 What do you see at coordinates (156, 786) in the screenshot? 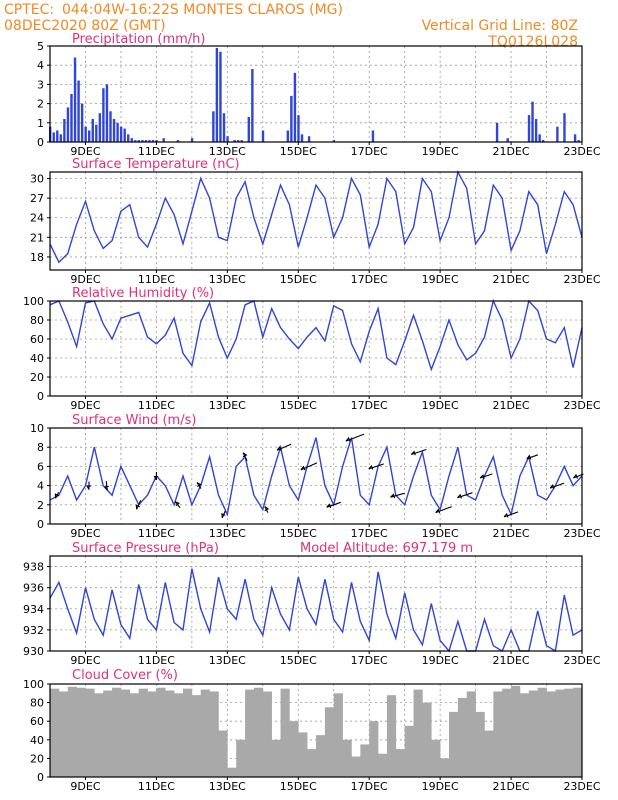
I see `x-tick-label: 11DEC` at bounding box center [156, 786].